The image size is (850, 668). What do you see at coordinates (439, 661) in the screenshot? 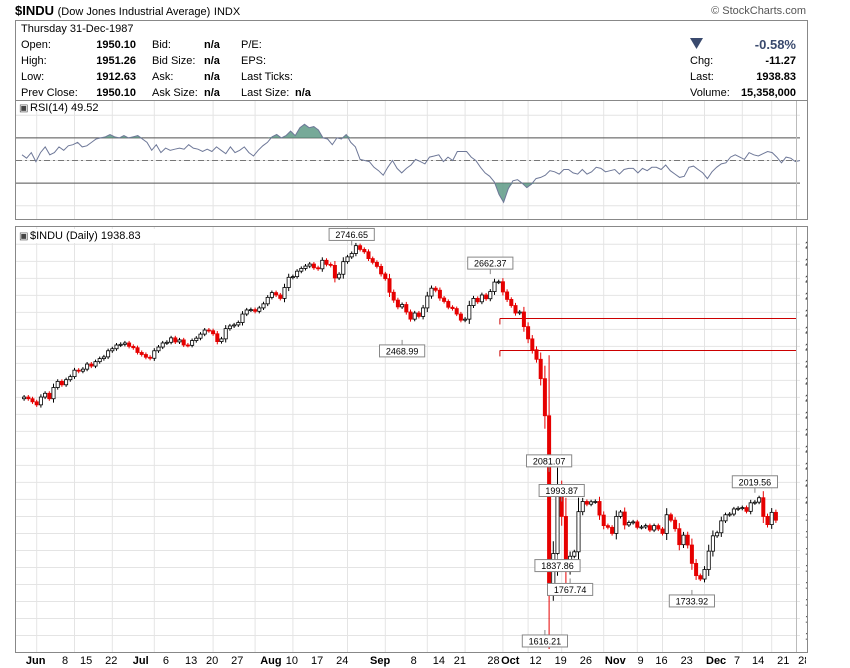
I see `x-tick-label: 14` at bounding box center [439, 661].